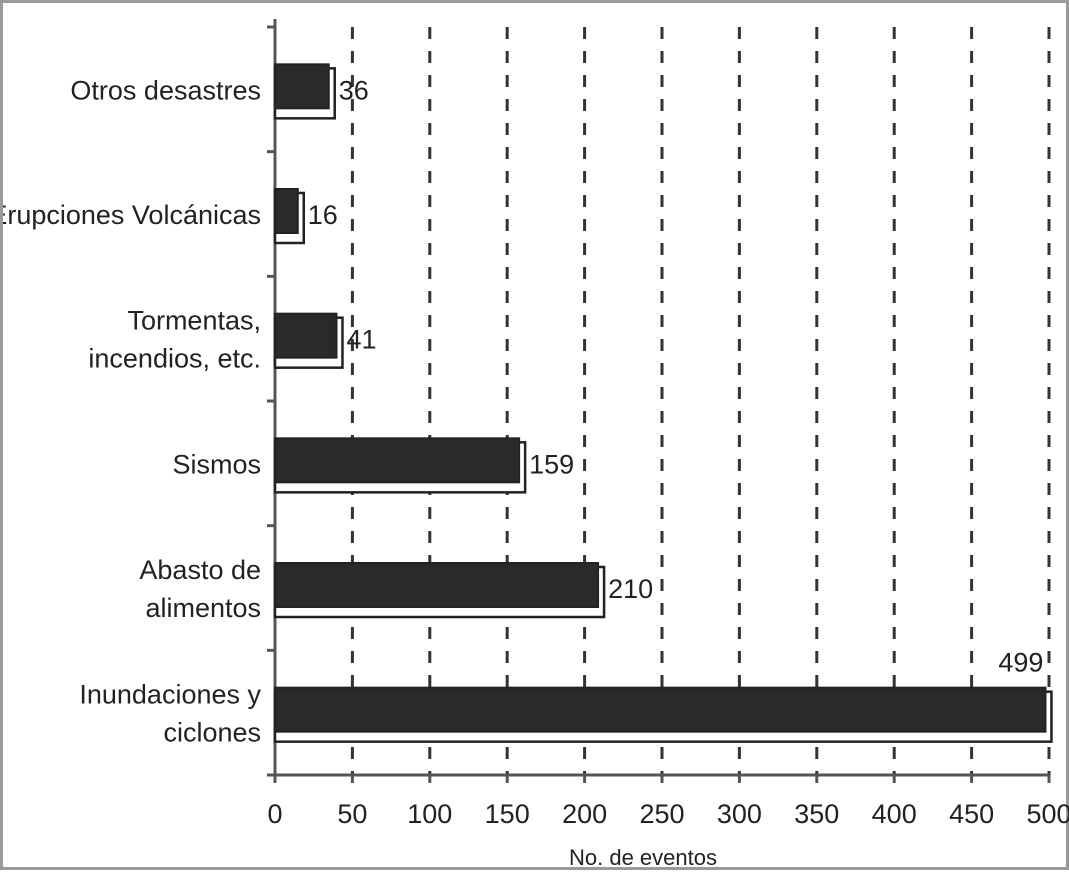 The image size is (1069, 873). I want to click on x-axis-title: No. de eventos, so click(643, 857).